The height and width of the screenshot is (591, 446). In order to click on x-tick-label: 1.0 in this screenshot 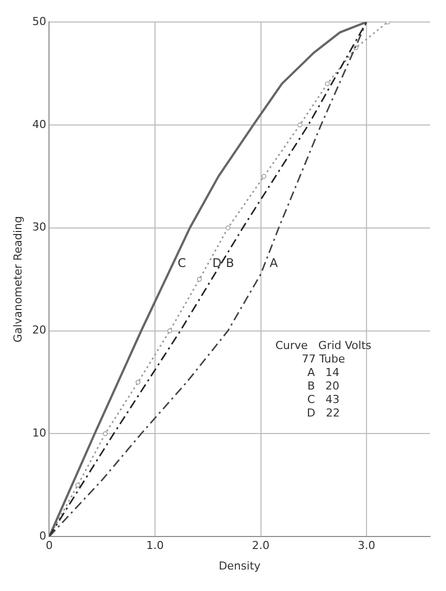, I will do `click(155, 545)`.